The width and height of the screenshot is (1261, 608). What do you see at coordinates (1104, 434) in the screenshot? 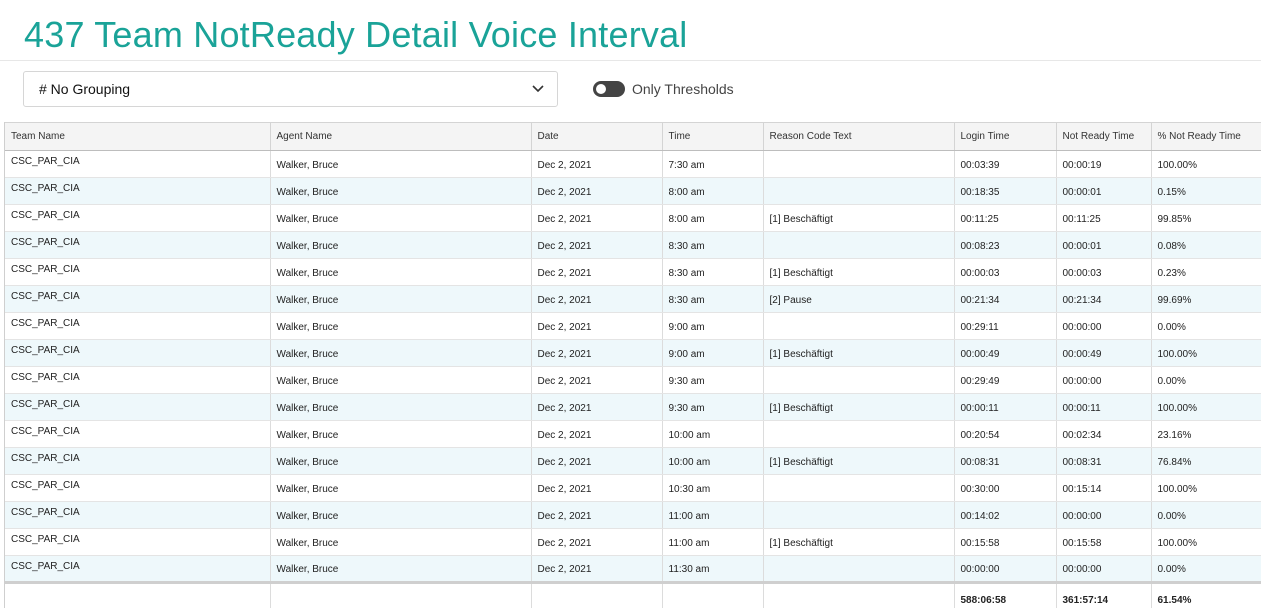
I see `cell-not-ready-time: 00:02:34` at bounding box center [1104, 434].